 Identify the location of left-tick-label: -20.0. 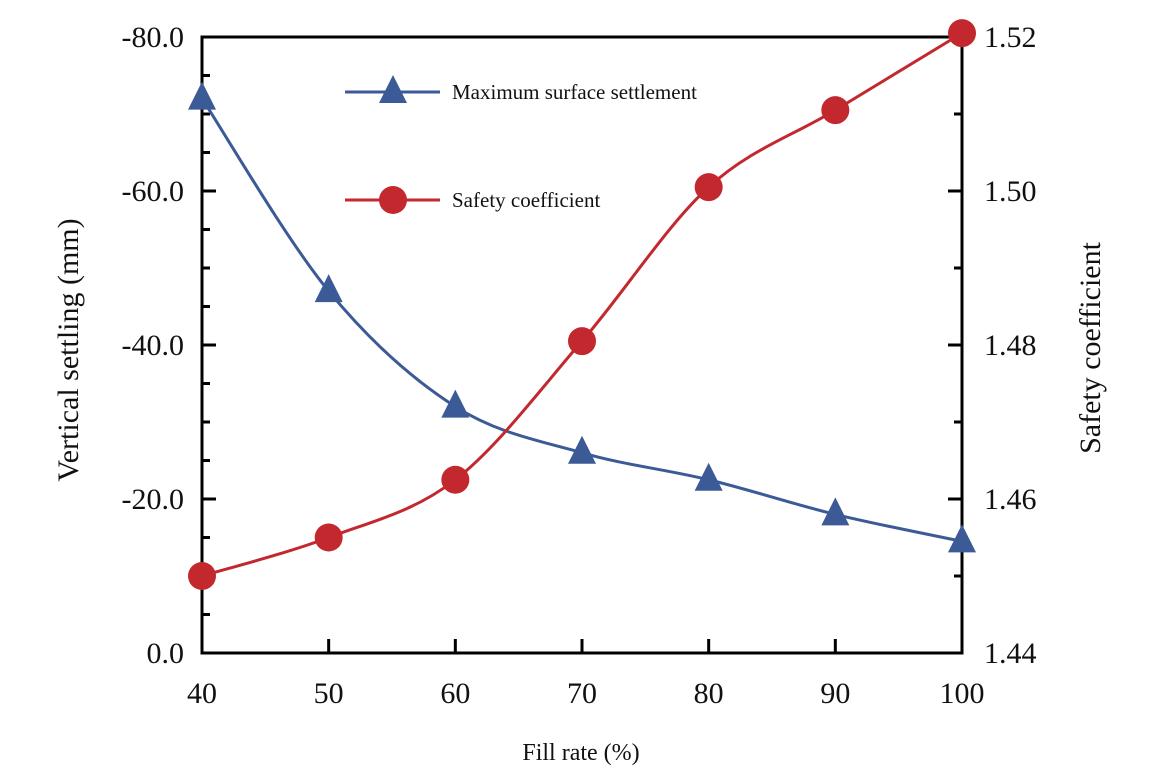
(153, 499).